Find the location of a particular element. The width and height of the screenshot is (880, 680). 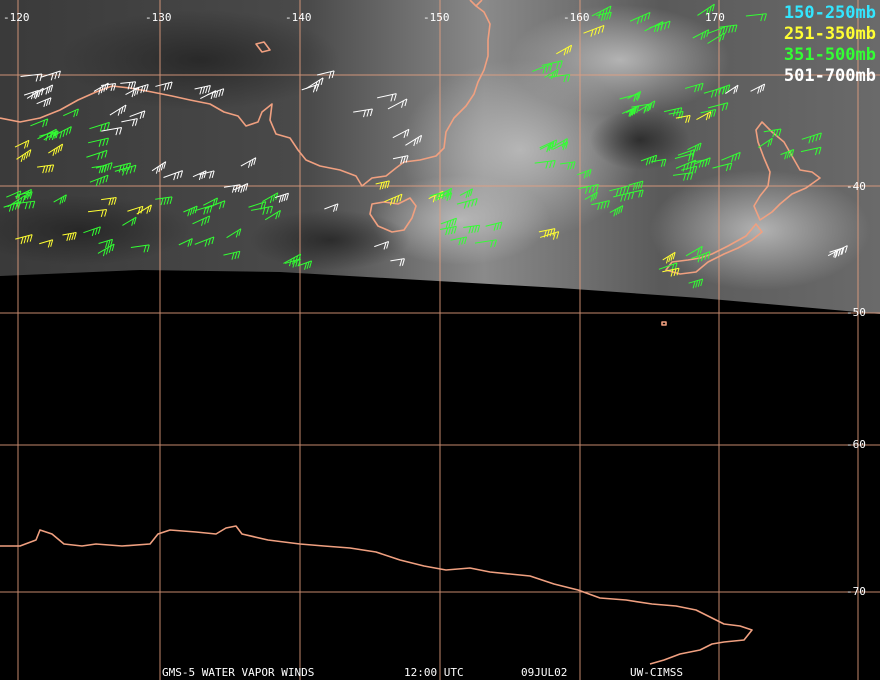

lon-label--160: -160 is located at coordinates (576, 17).